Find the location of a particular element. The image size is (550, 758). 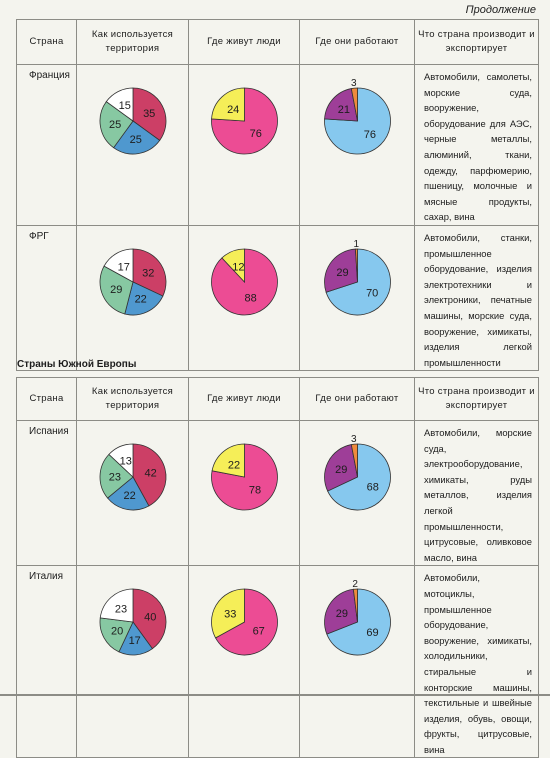

work-pie-label: 3 is located at coordinates (354, 439).